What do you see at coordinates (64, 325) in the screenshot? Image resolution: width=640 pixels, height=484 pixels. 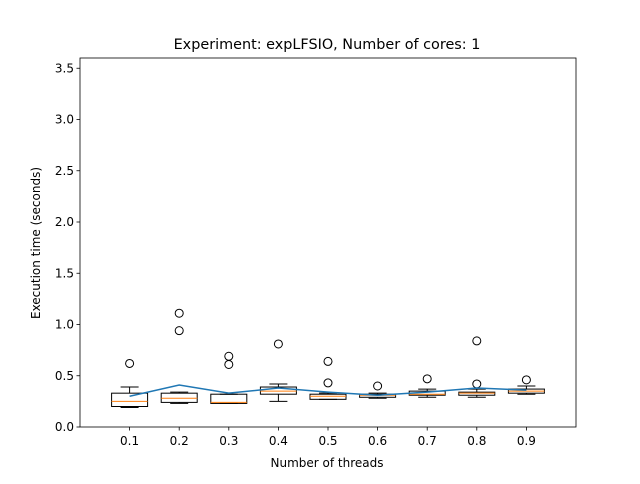 I see `y-tick-label: 1.0` at bounding box center [64, 325].